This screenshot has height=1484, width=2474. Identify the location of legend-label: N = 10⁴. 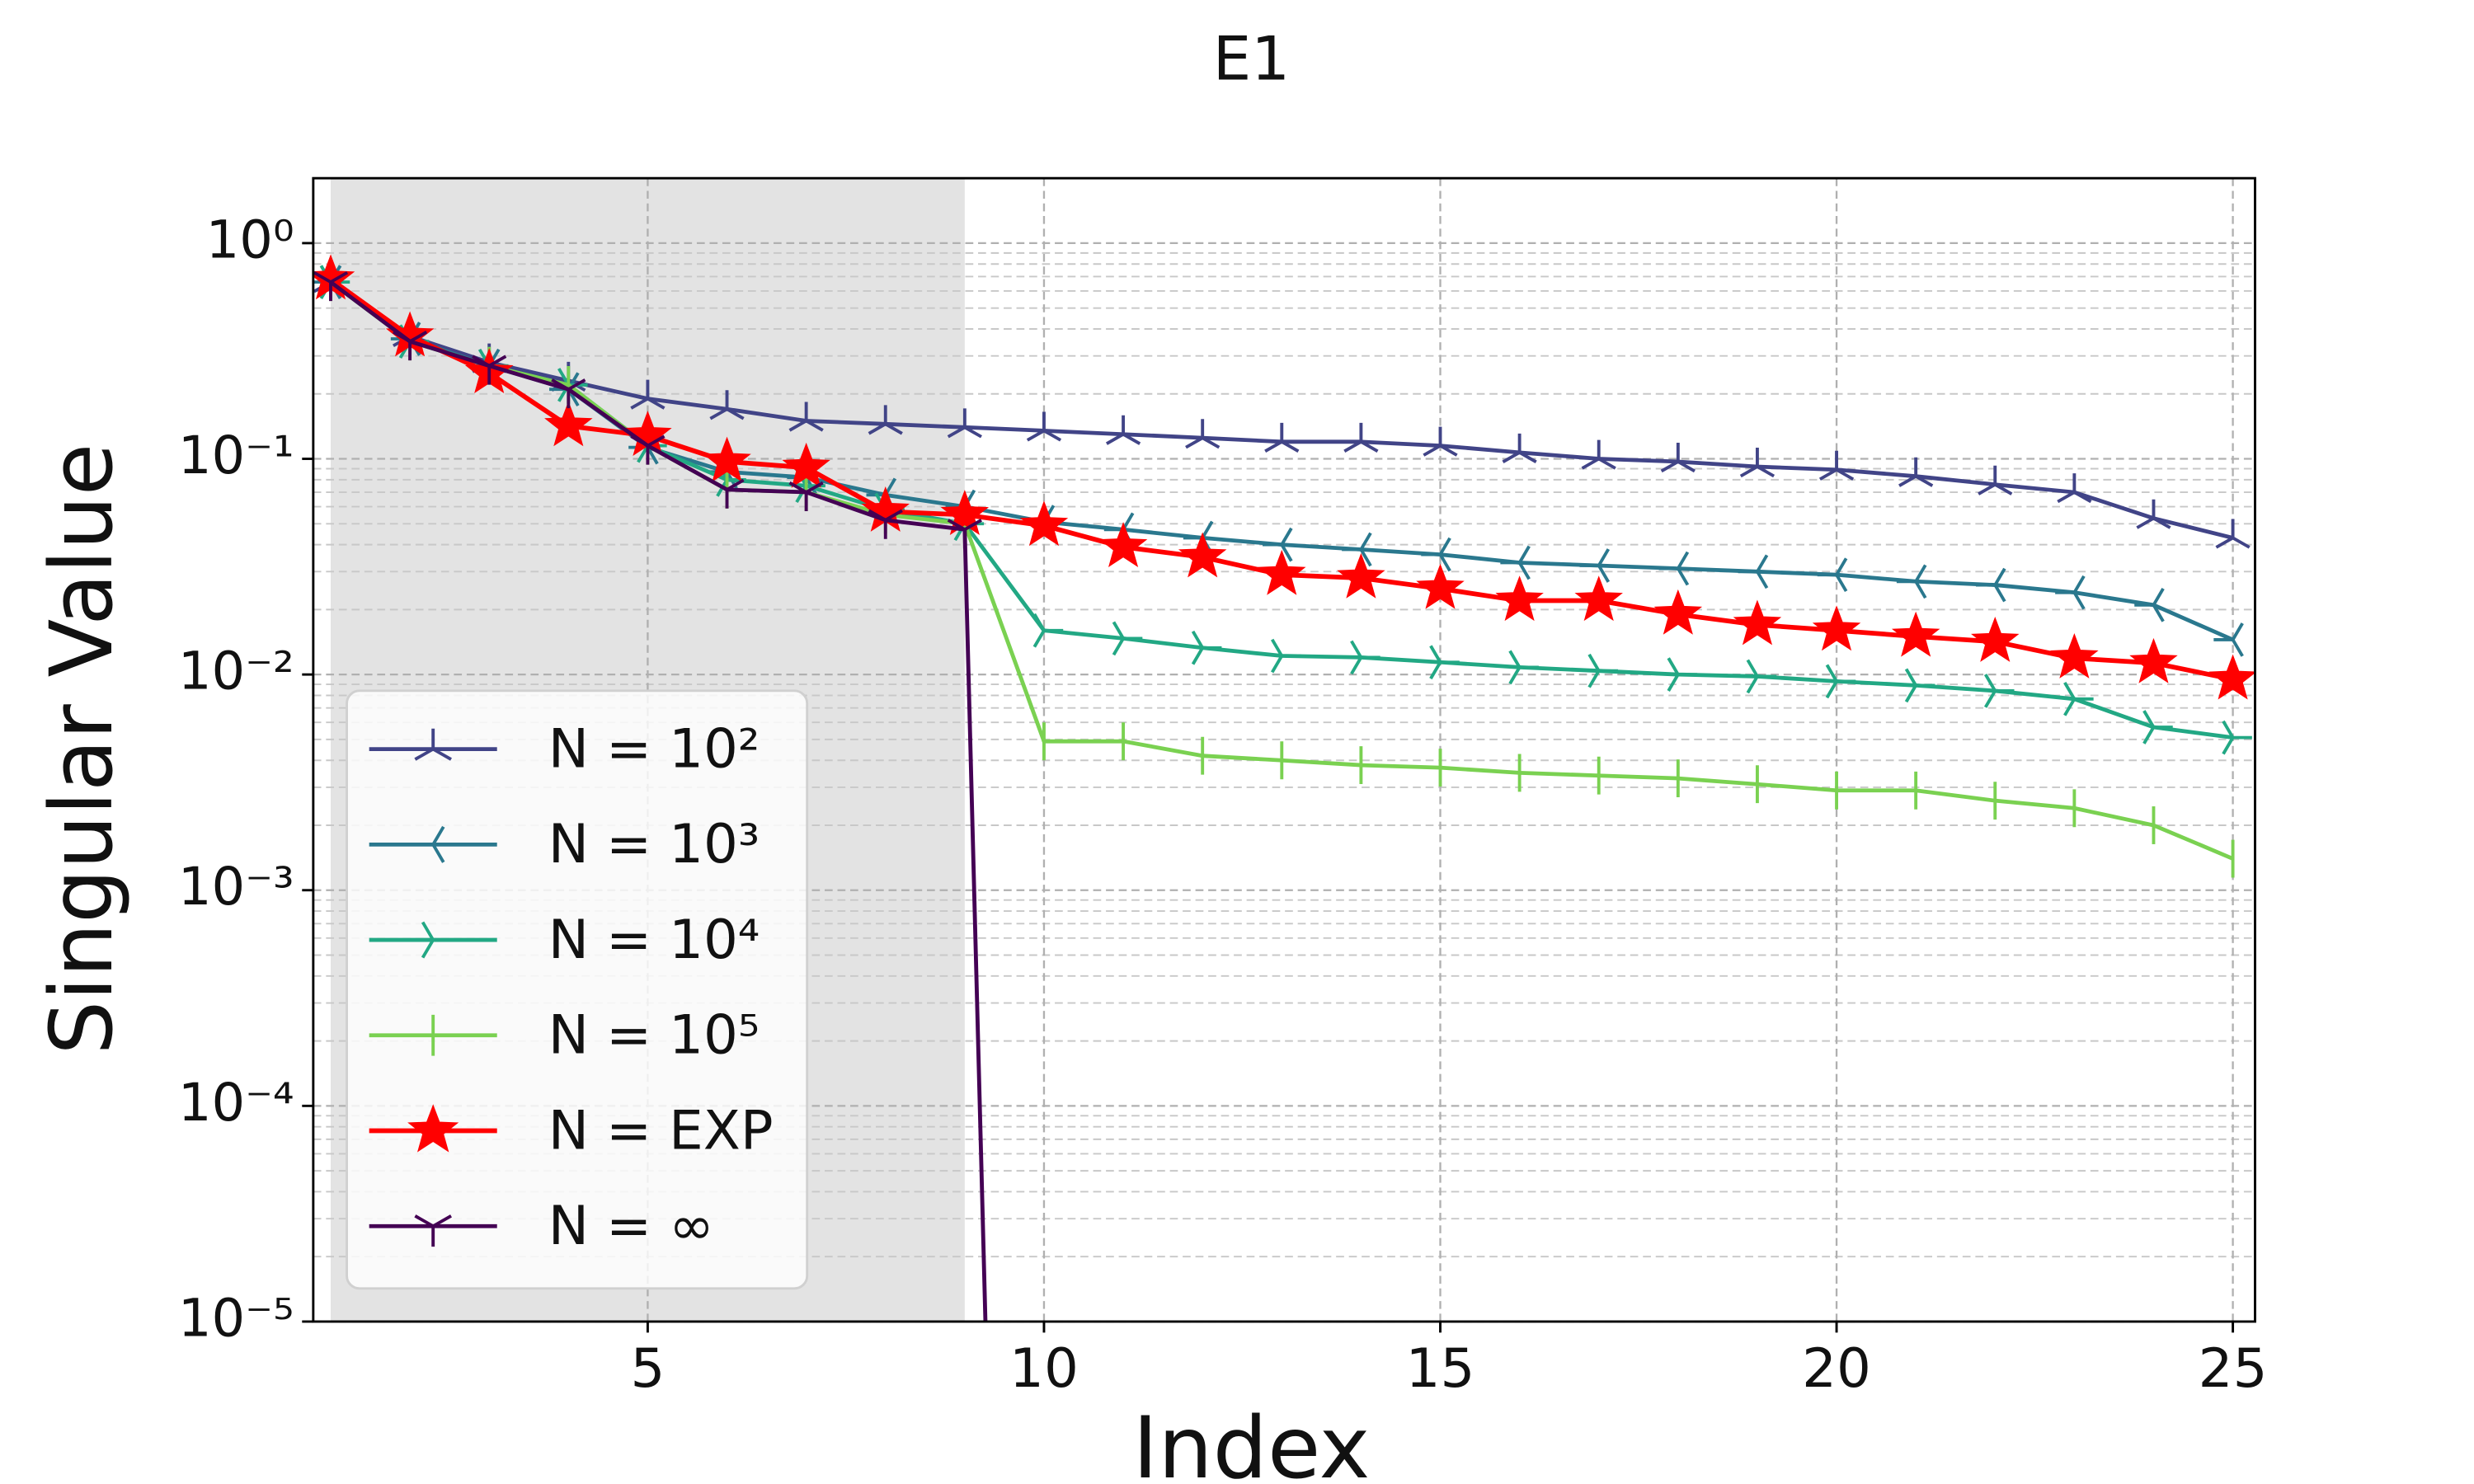
(654, 940).